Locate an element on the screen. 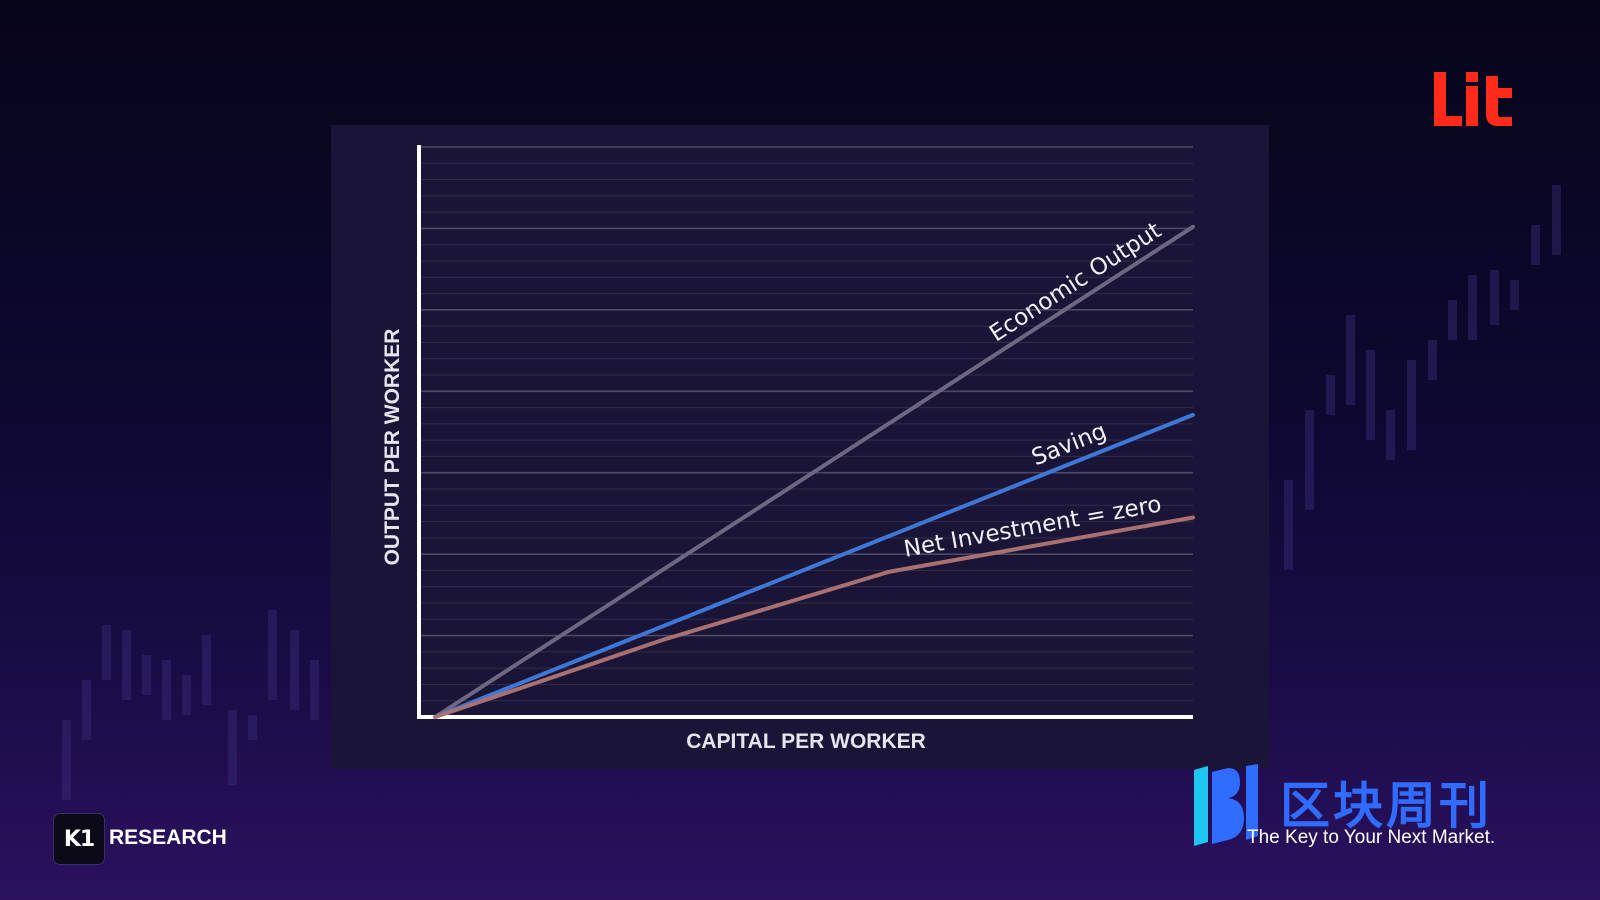 This screenshot has height=900, width=1600. research-label: RESEARCH is located at coordinates (168, 837).